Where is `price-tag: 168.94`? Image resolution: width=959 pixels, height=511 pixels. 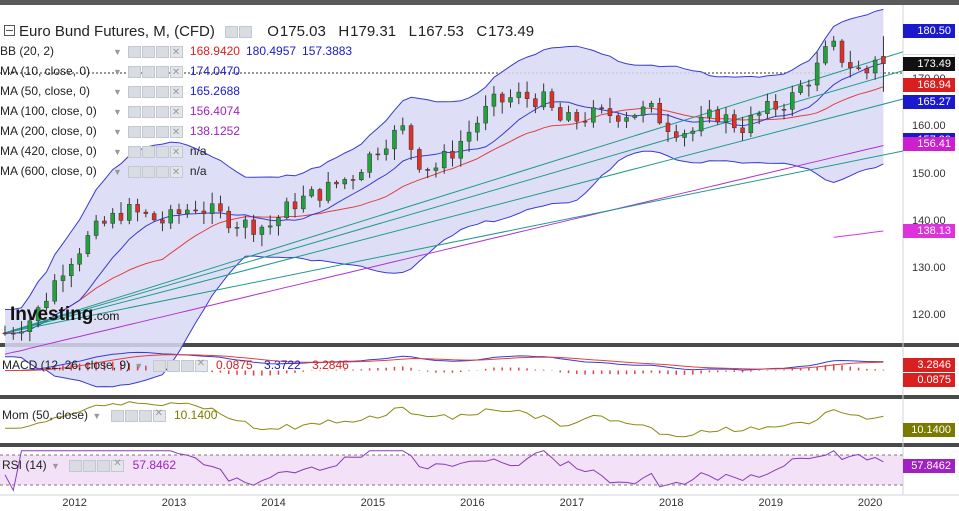 price-tag: 168.94 is located at coordinates (929, 85).